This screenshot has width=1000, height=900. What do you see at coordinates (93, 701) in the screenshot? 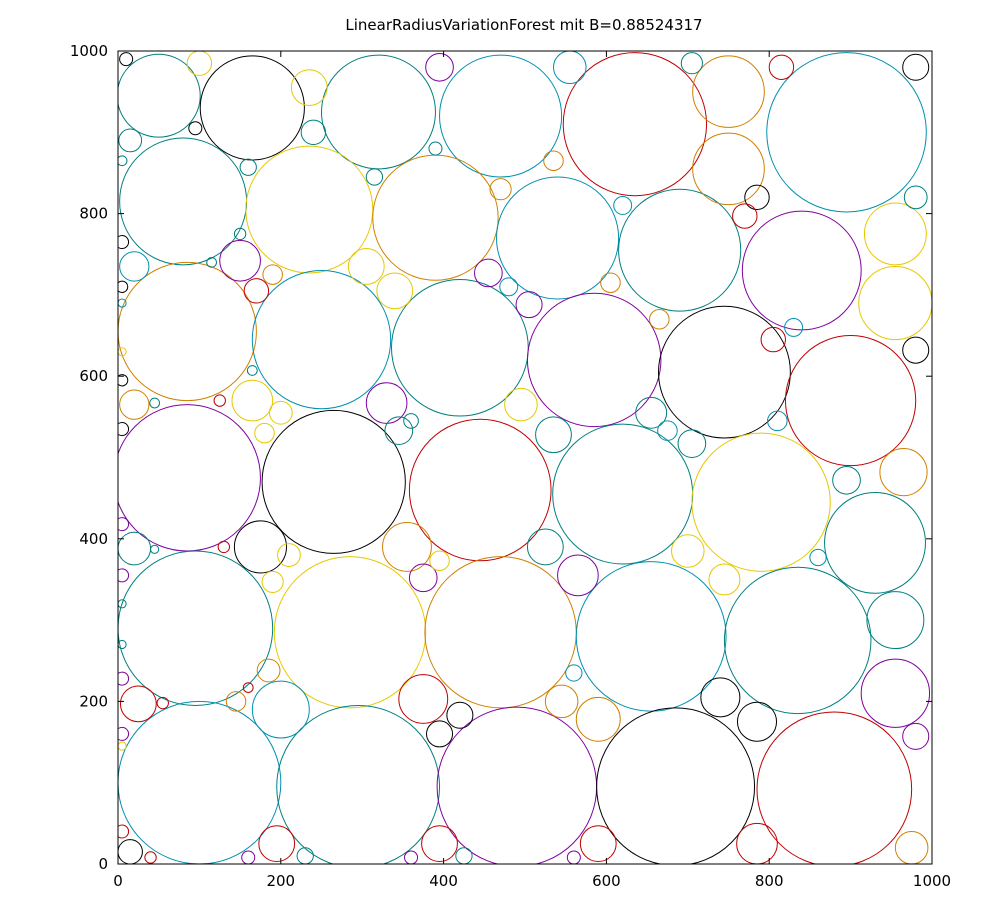
I see `y-tick-label-1: 200` at bounding box center [93, 701].